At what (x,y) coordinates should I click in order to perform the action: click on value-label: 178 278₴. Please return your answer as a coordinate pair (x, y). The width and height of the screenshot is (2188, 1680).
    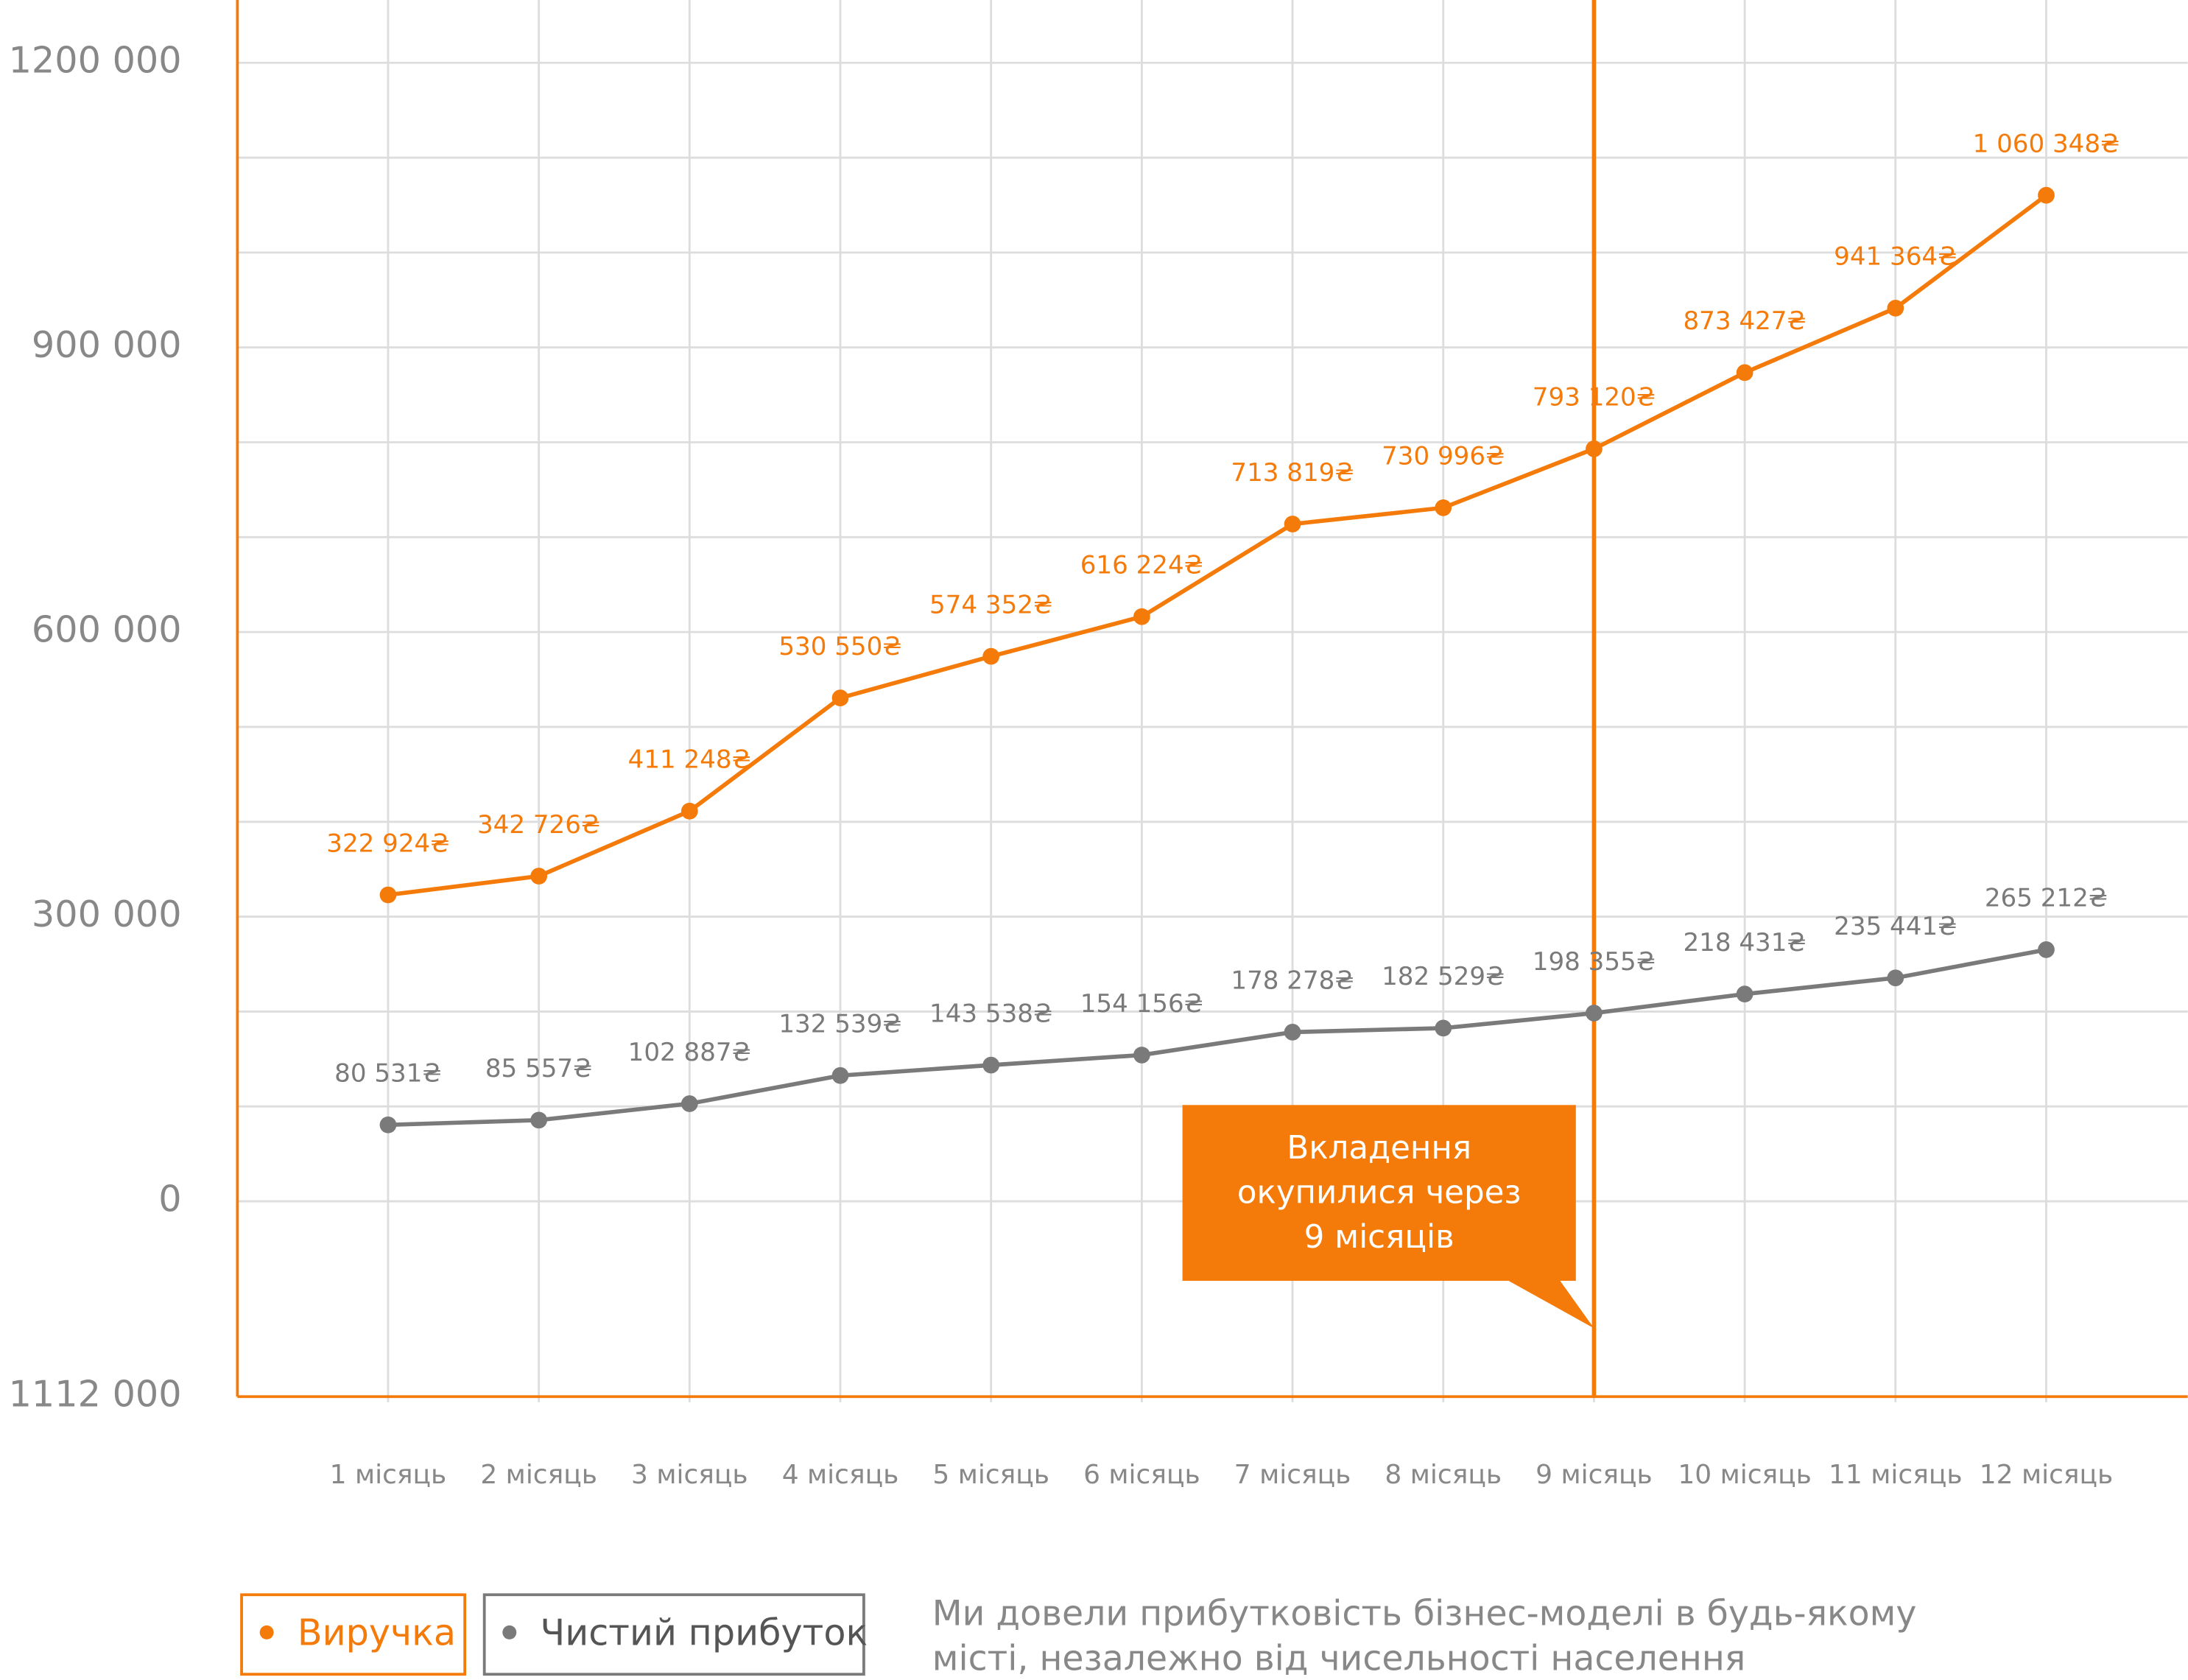
    Looking at the image, I should click on (1293, 981).